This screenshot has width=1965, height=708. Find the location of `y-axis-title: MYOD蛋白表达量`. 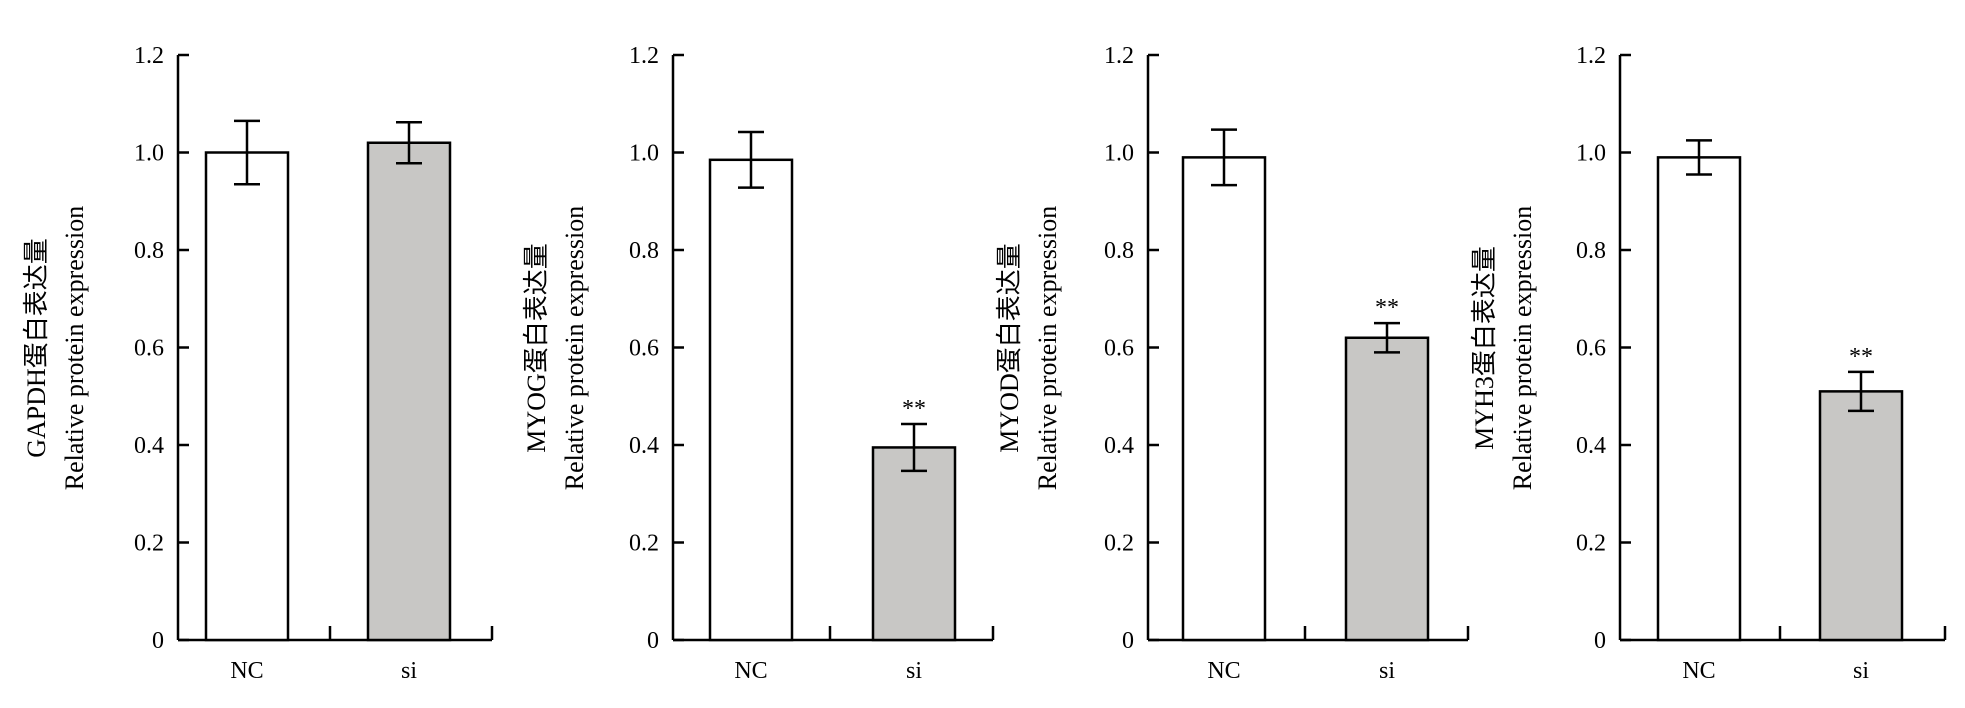

y-axis-title: MYOD蛋白表达量 is located at coordinates (1009, 347).